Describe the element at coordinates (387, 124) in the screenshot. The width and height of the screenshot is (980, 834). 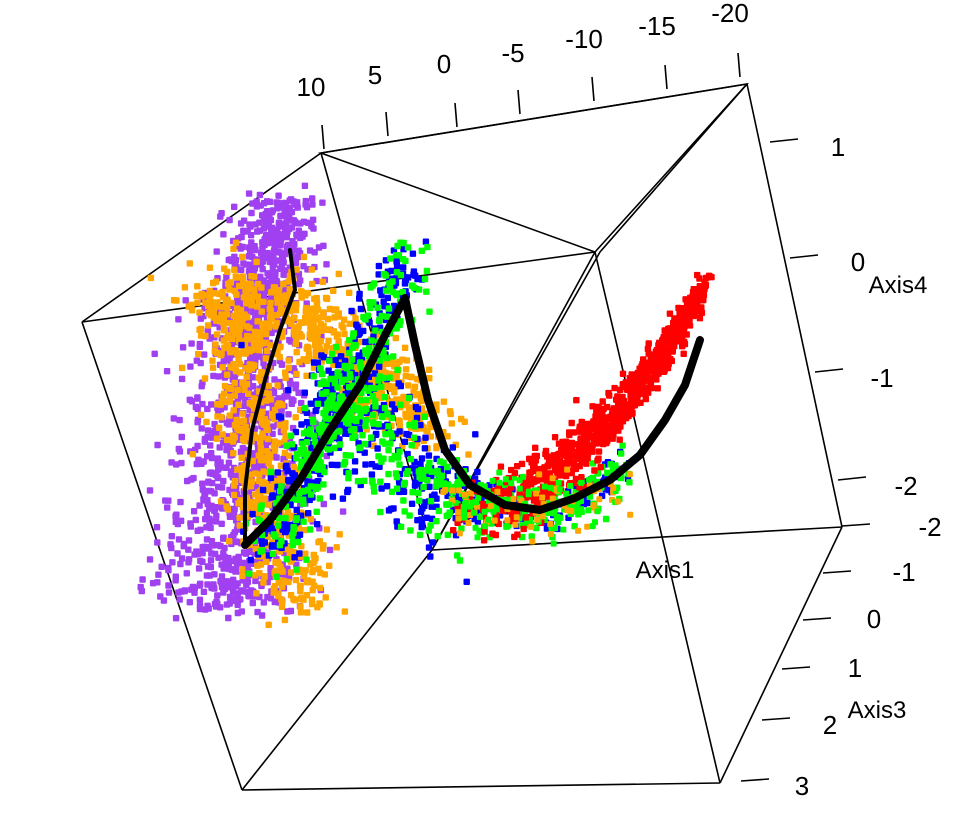
I see `axis1-tick` at that location.